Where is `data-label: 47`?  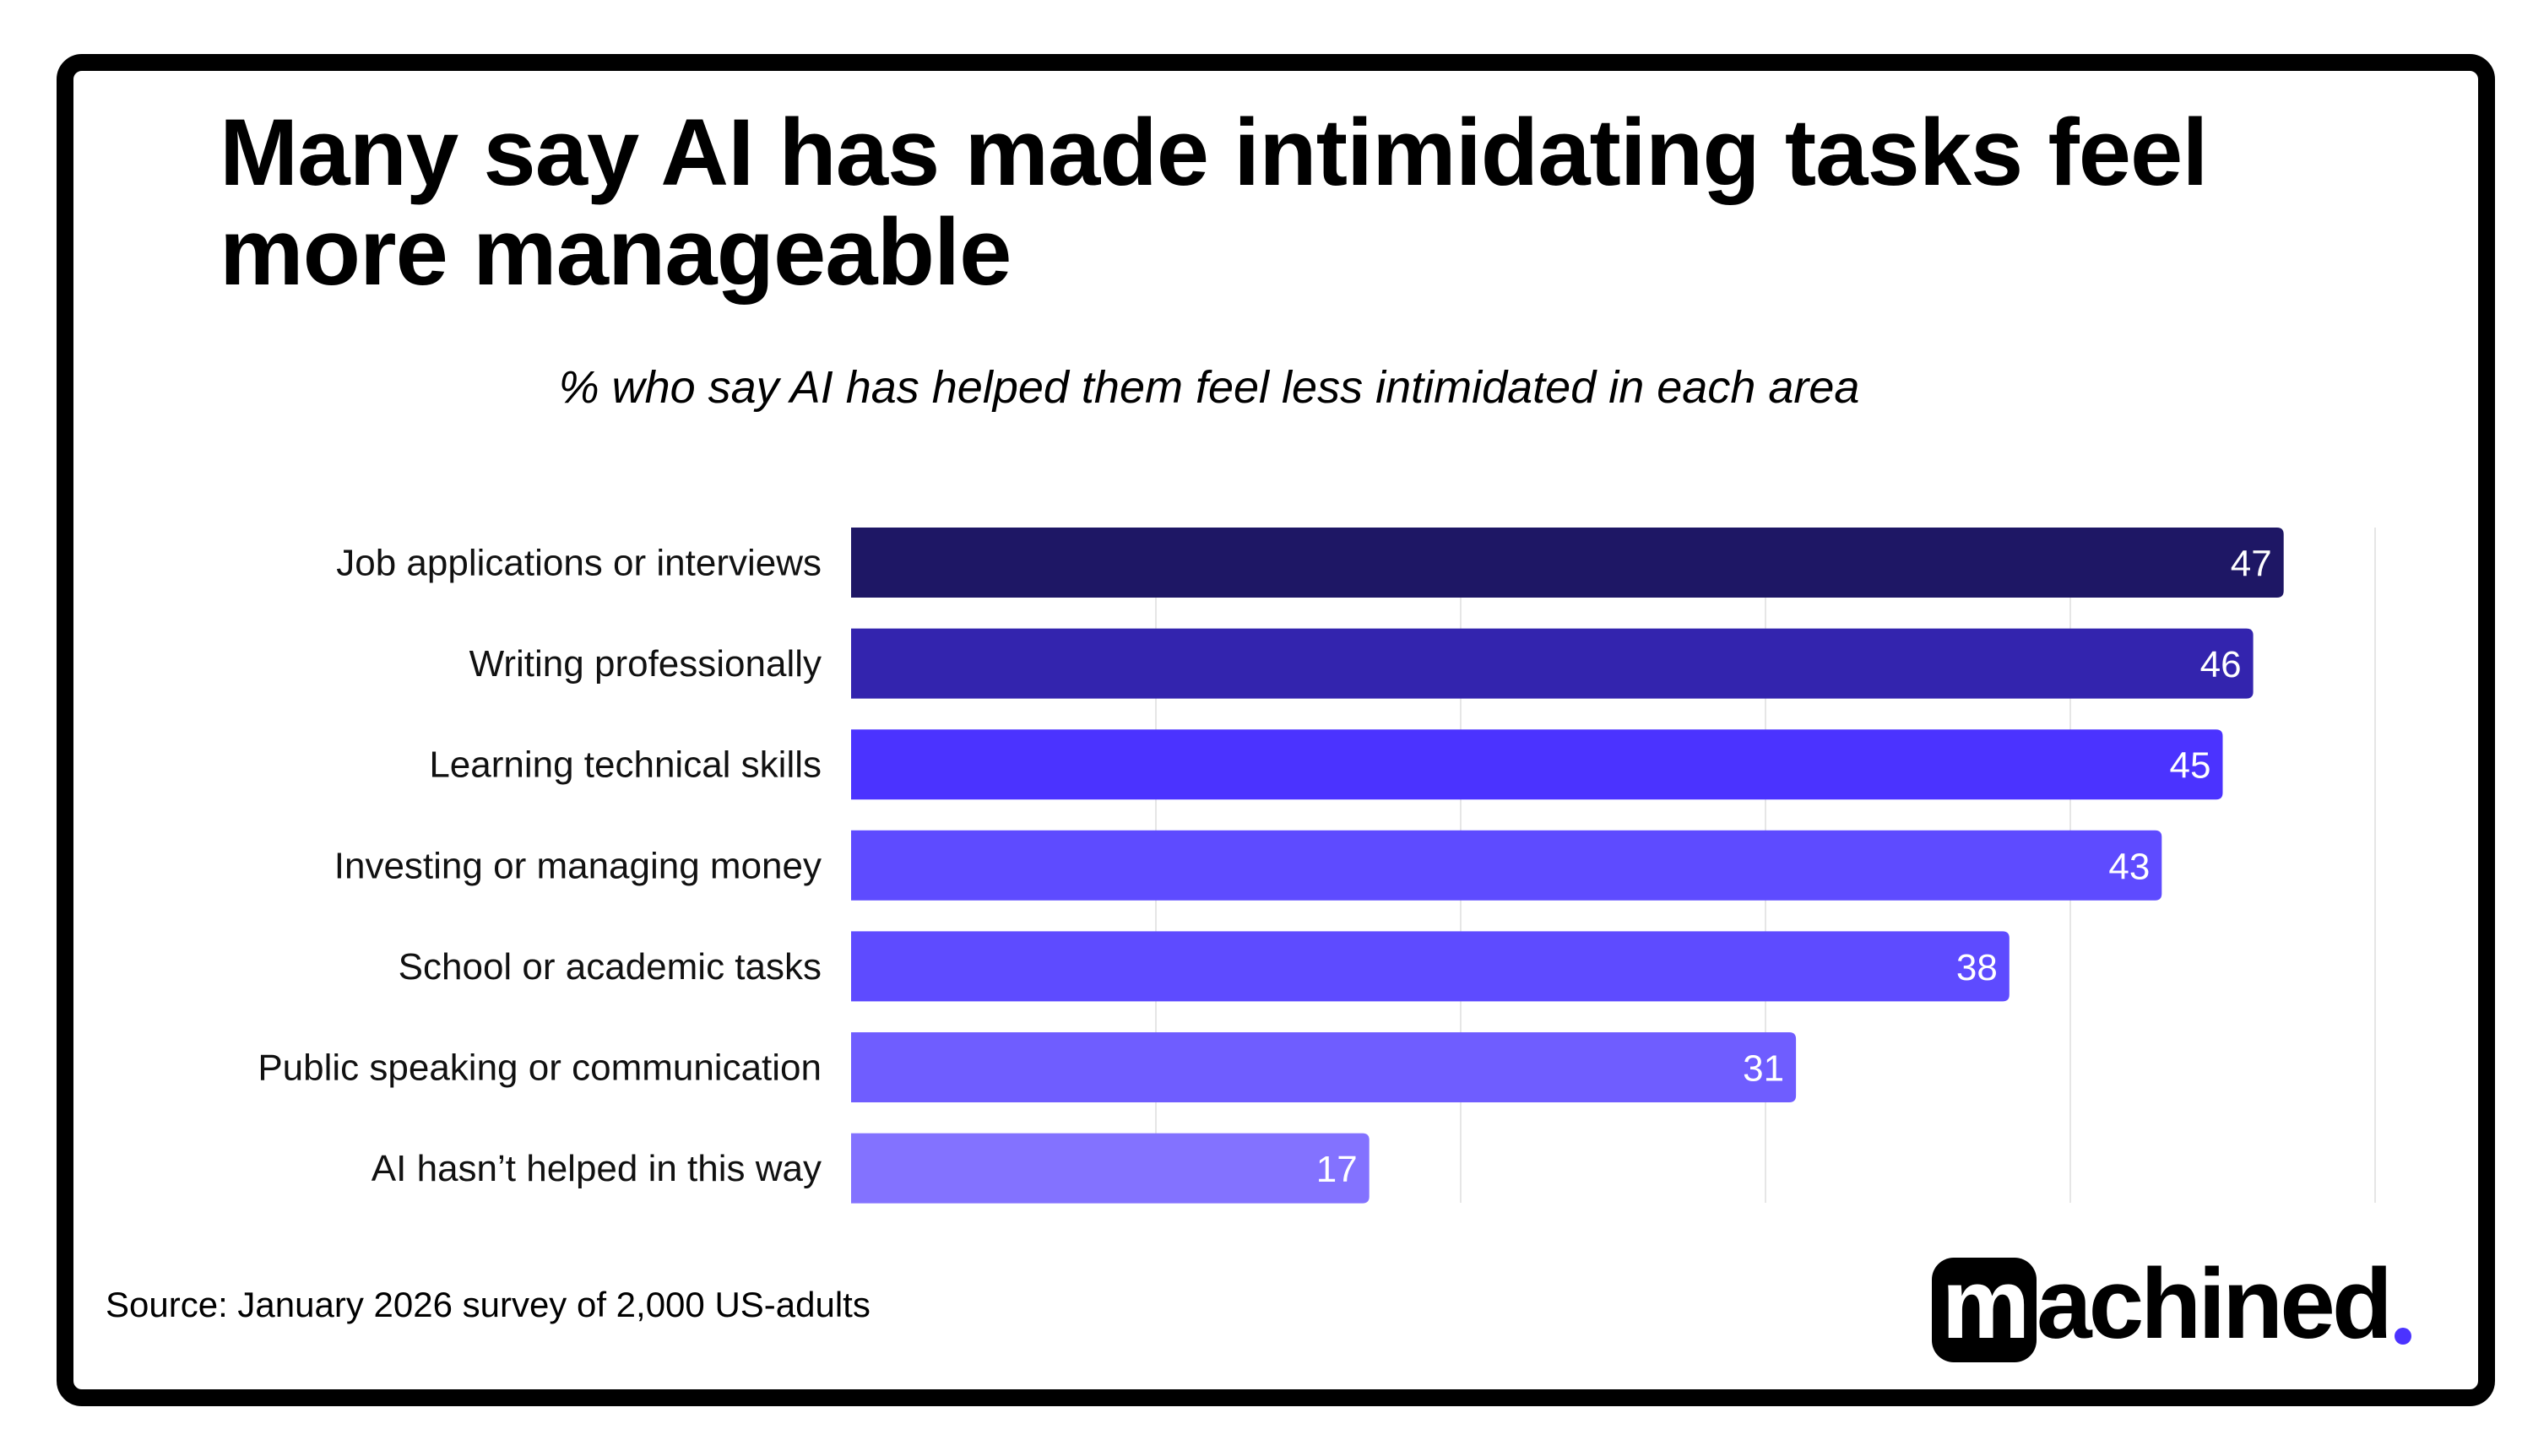
data-label: 47 is located at coordinates (2252, 564).